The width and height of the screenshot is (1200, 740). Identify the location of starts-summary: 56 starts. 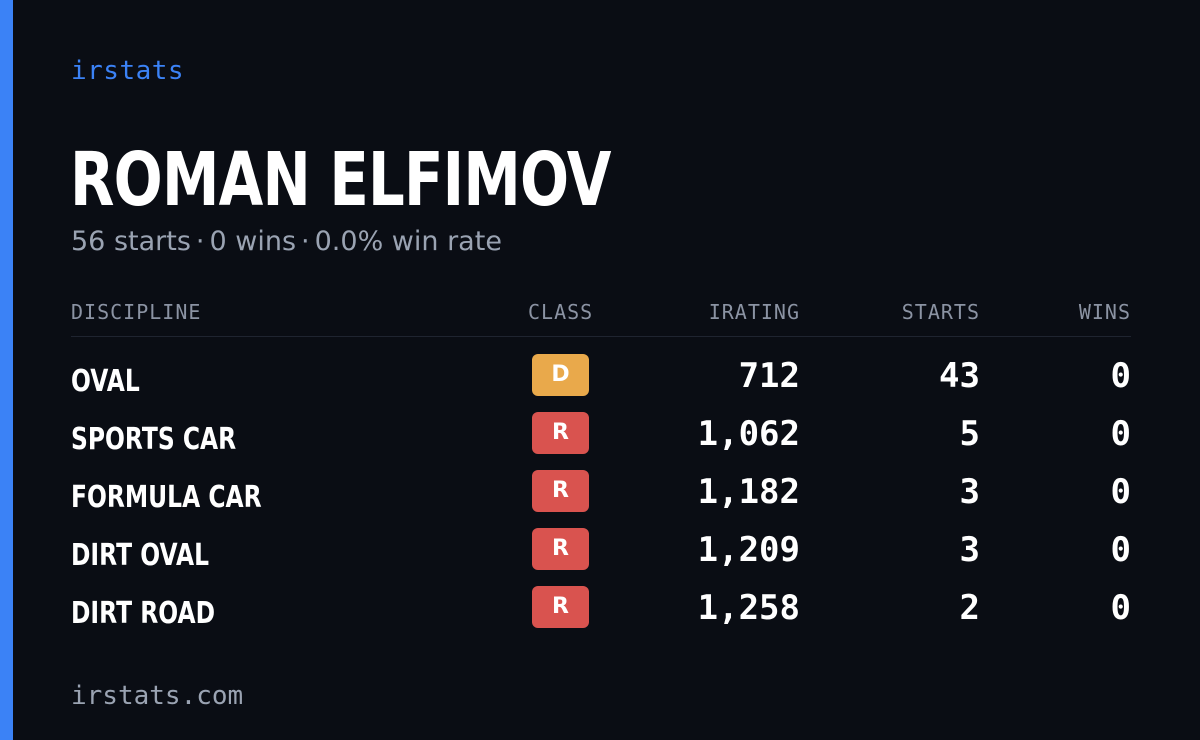
(131, 241).